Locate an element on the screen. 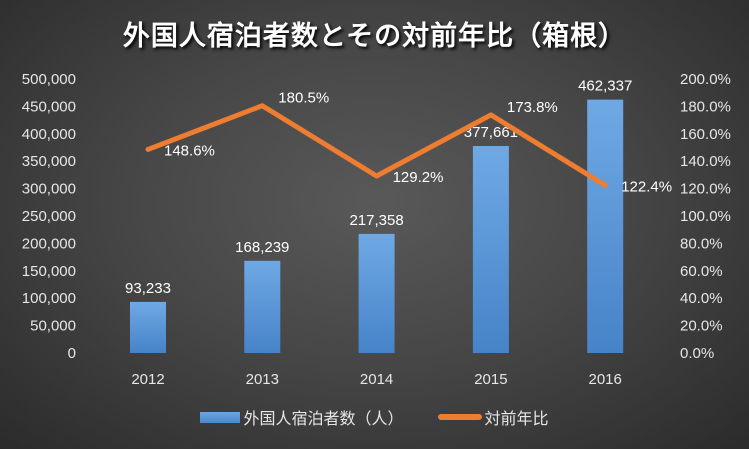 The width and height of the screenshot is (749, 449). bar-data-label: 93,233 is located at coordinates (148, 288).